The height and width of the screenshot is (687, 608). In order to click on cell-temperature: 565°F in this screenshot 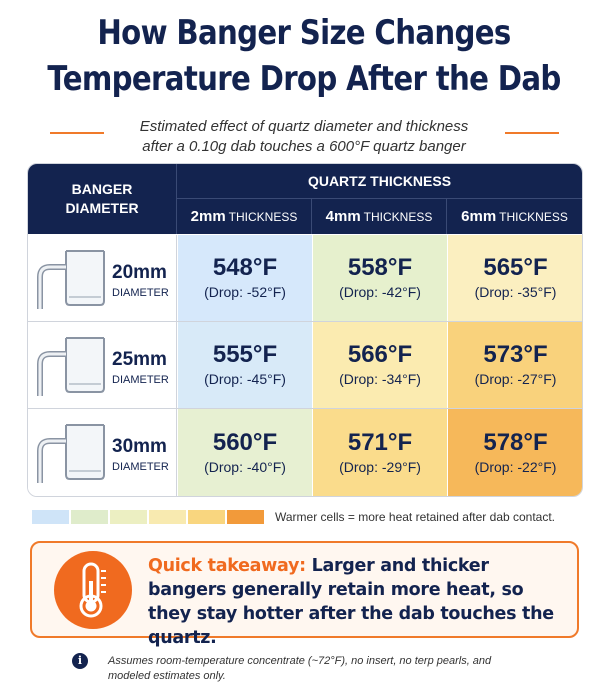, I will do `click(515, 267)`.